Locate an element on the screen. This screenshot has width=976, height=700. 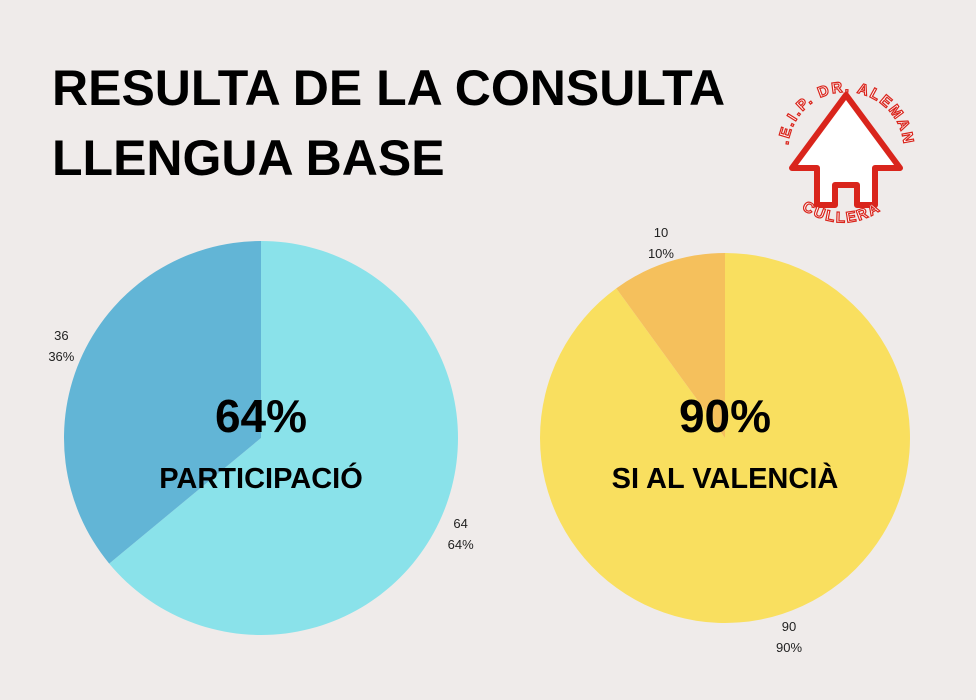
center-label: PARTICIPACIÓ is located at coordinates (261, 478).